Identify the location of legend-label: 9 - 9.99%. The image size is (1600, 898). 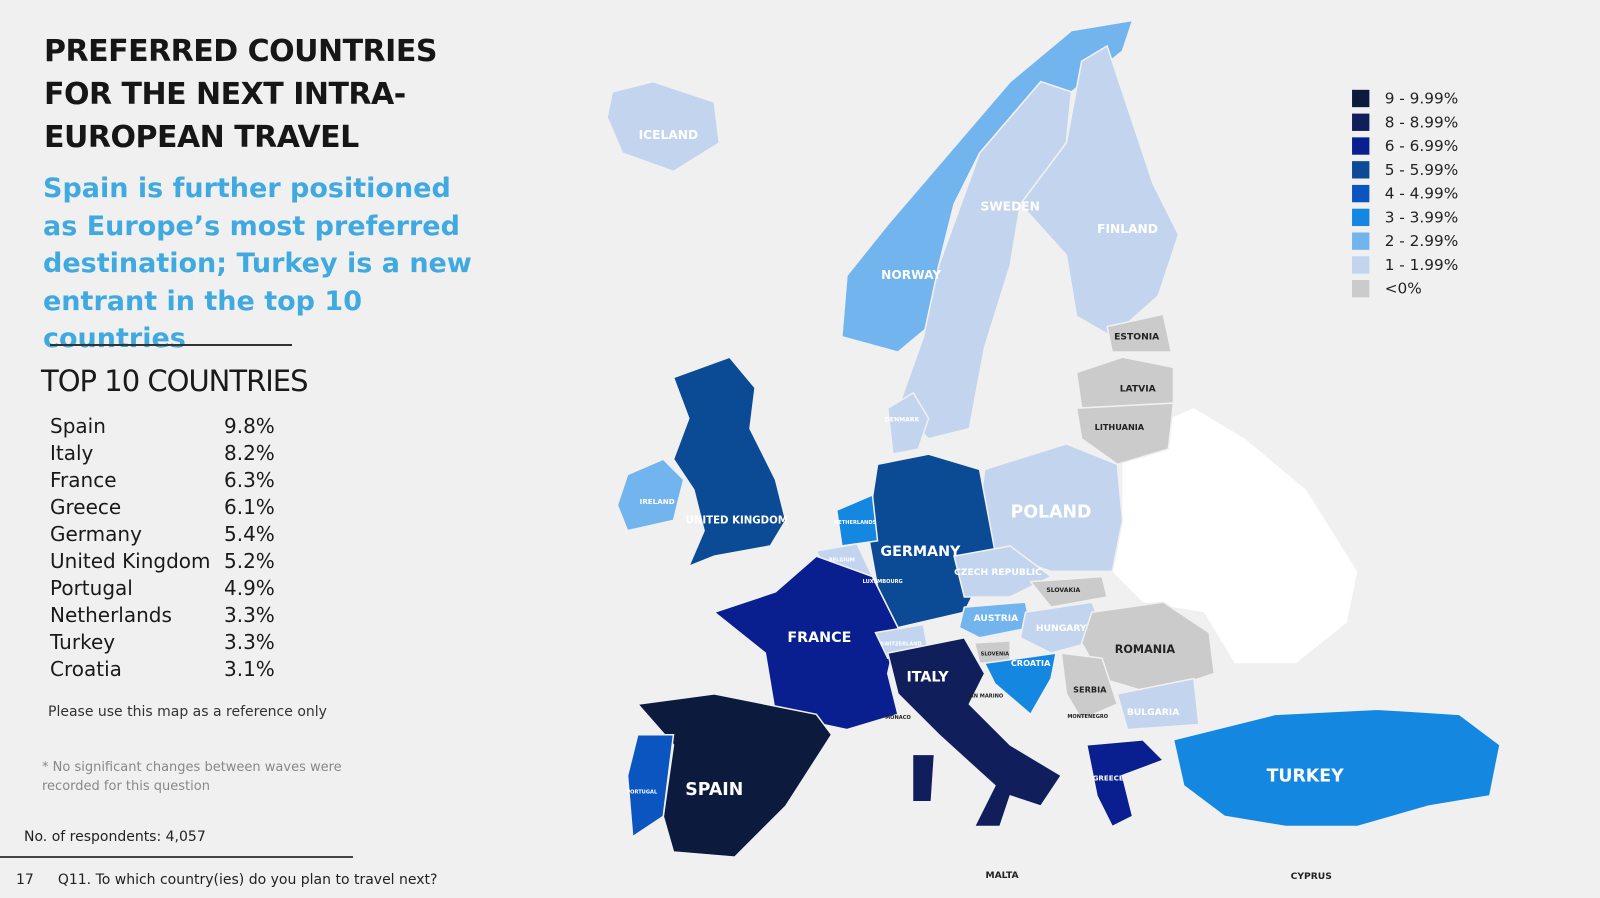
(1422, 99).